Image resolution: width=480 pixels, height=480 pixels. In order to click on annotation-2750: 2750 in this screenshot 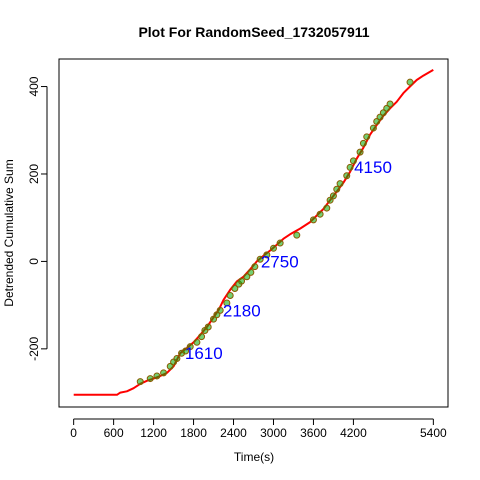, I will do `click(280, 261)`.